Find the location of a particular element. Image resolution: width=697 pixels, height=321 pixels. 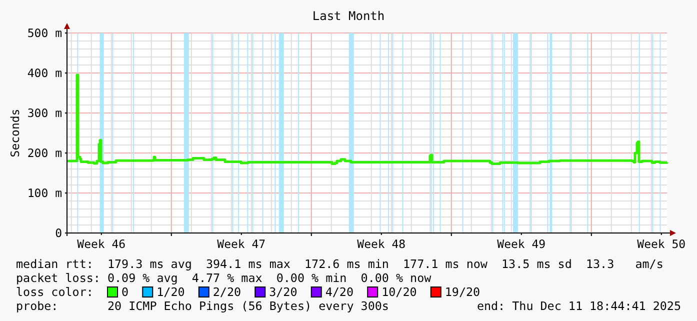

y-tick-label: 200 m is located at coordinates (44, 153).